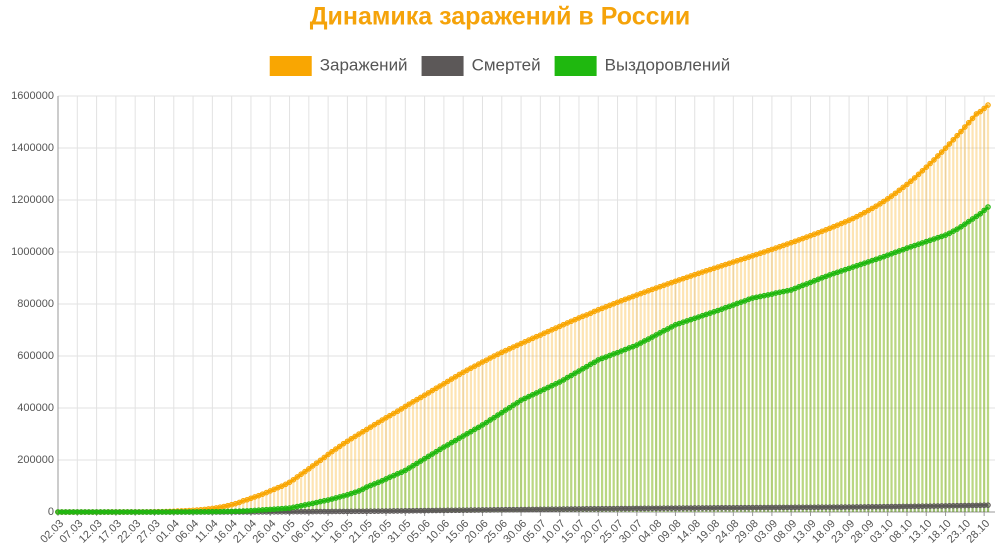 The image size is (1000, 548). What do you see at coordinates (668, 64) in the screenshot?
I see `legend-label: Выздоровлений` at bounding box center [668, 64].